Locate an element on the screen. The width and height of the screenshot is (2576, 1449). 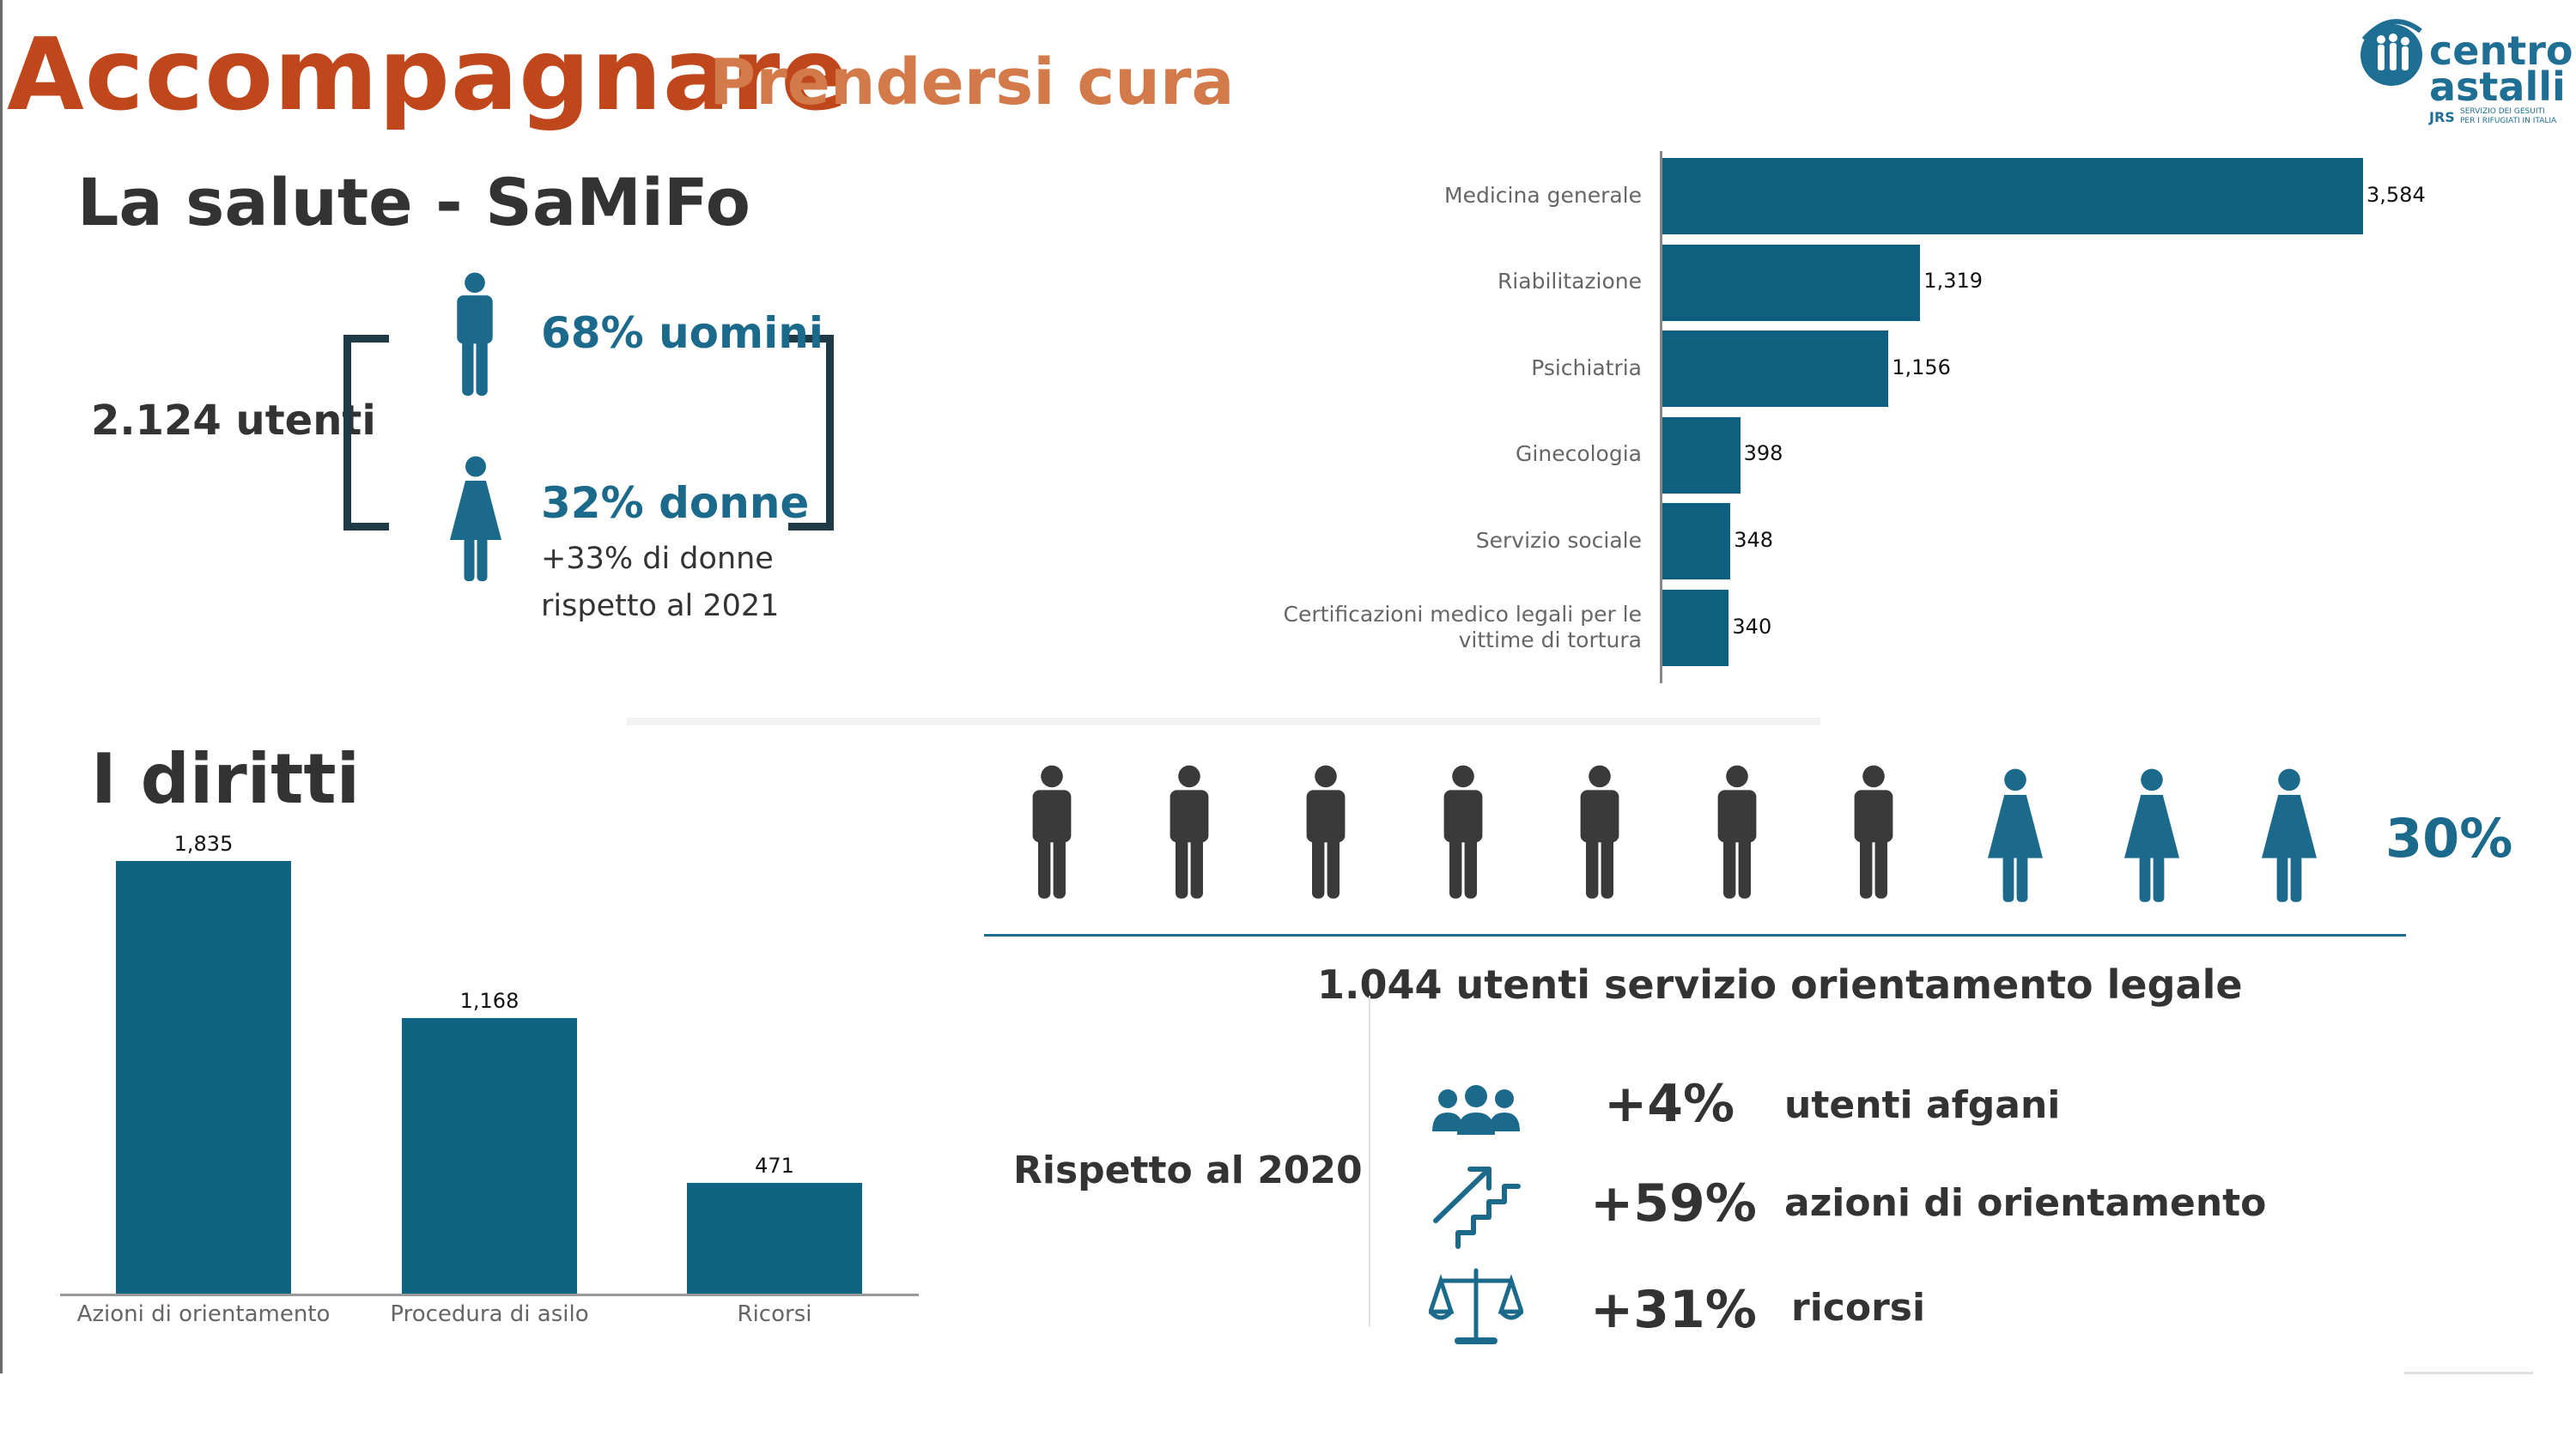
hbar-chart-axis is located at coordinates (1661, 417).